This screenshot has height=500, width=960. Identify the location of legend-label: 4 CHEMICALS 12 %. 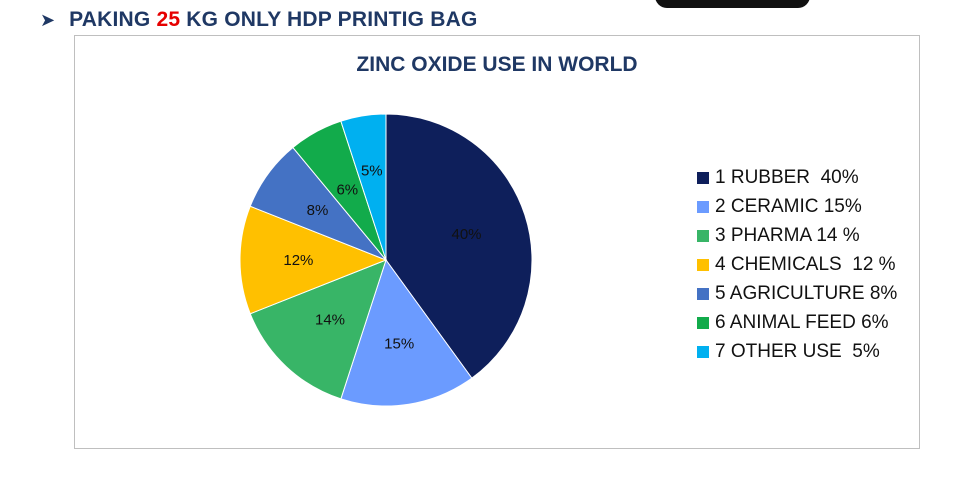
(805, 264).